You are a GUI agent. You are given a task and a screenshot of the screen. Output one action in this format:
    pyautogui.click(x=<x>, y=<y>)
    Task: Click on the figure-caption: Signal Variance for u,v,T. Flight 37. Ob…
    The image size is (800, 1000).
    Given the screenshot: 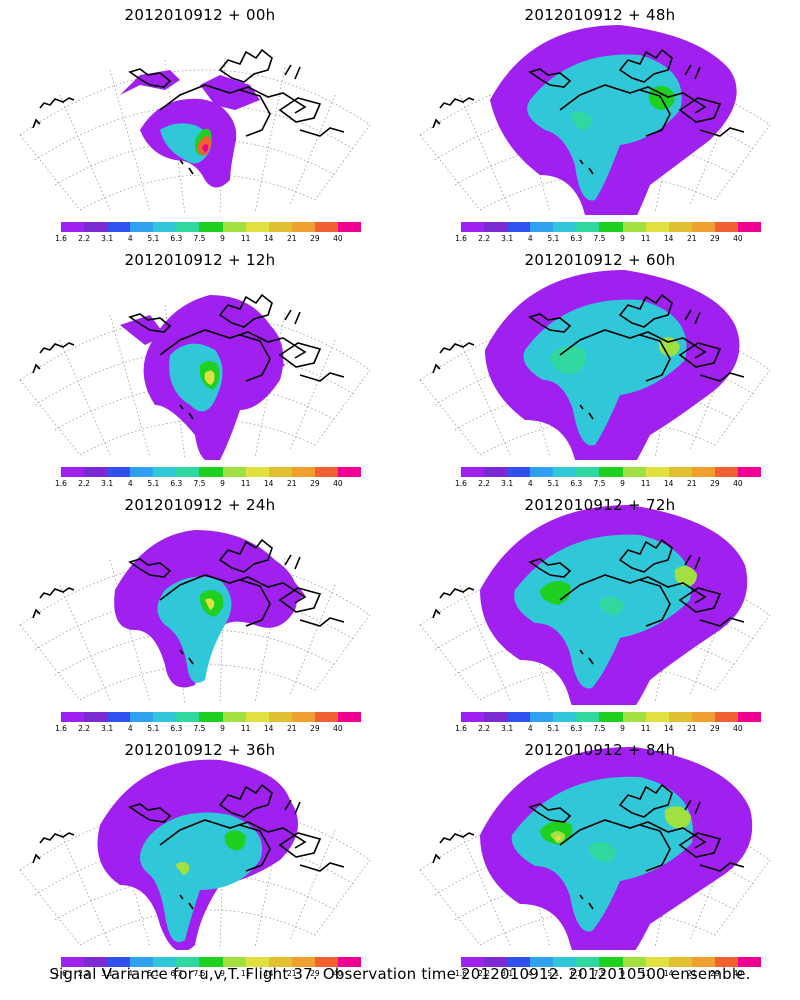 What is the action you would take?
    pyautogui.click(x=400, y=974)
    